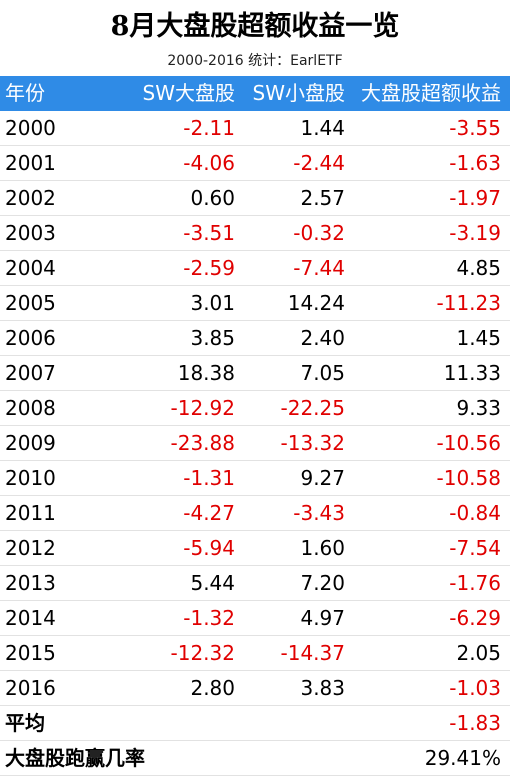 The height and width of the screenshot is (777, 510). What do you see at coordinates (209, 478) in the screenshot?
I see `value-cell: -1.31` at bounding box center [209, 478].